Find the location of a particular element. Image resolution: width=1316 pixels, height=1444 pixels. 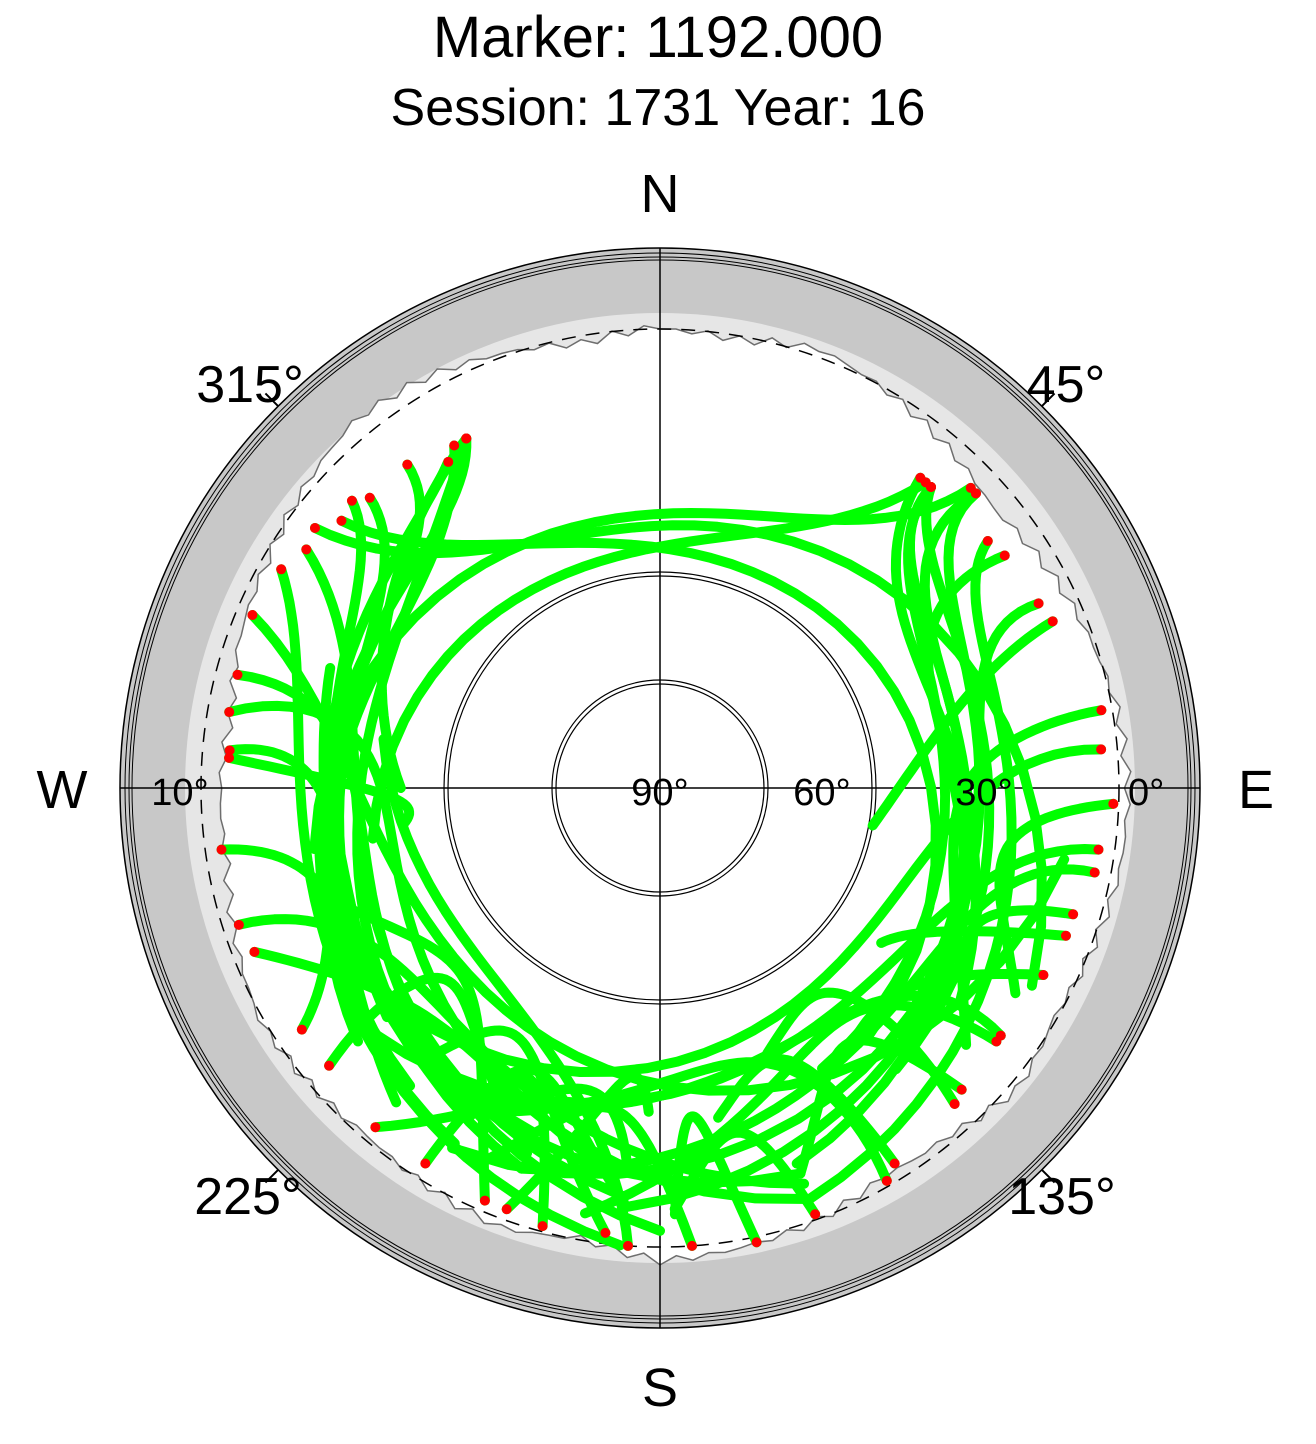

elevation-label: 60° is located at coordinates (821, 793).